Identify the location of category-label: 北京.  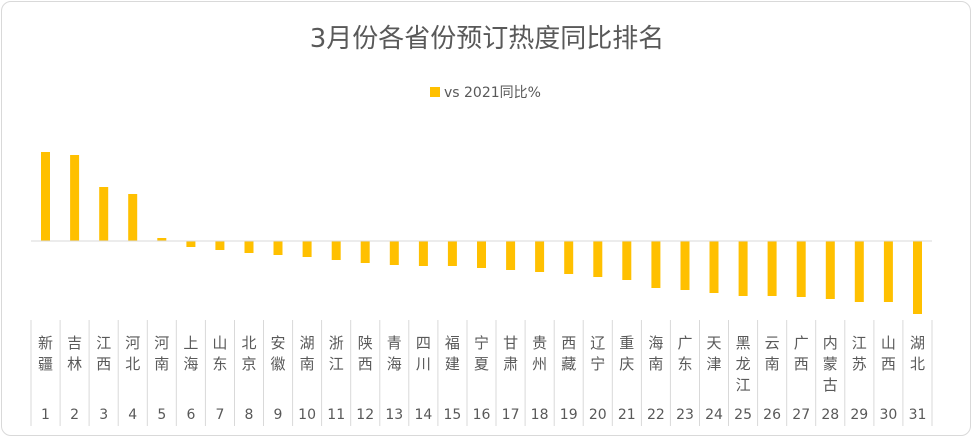
(248, 353).